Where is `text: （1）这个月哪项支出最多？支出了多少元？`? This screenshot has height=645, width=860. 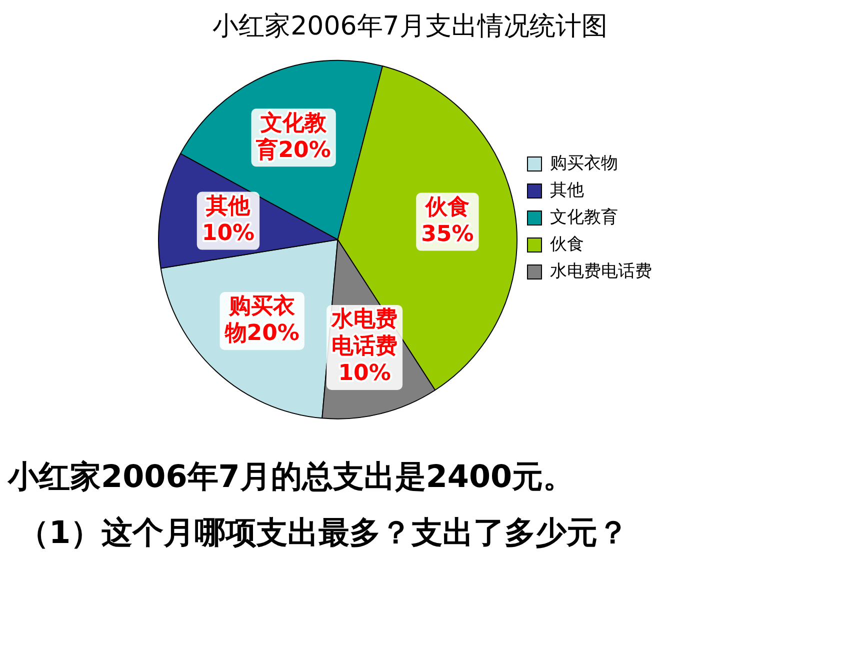 text: （1）这个月哪项支出最多？支出了多少元？ is located at coordinates (324, 533).